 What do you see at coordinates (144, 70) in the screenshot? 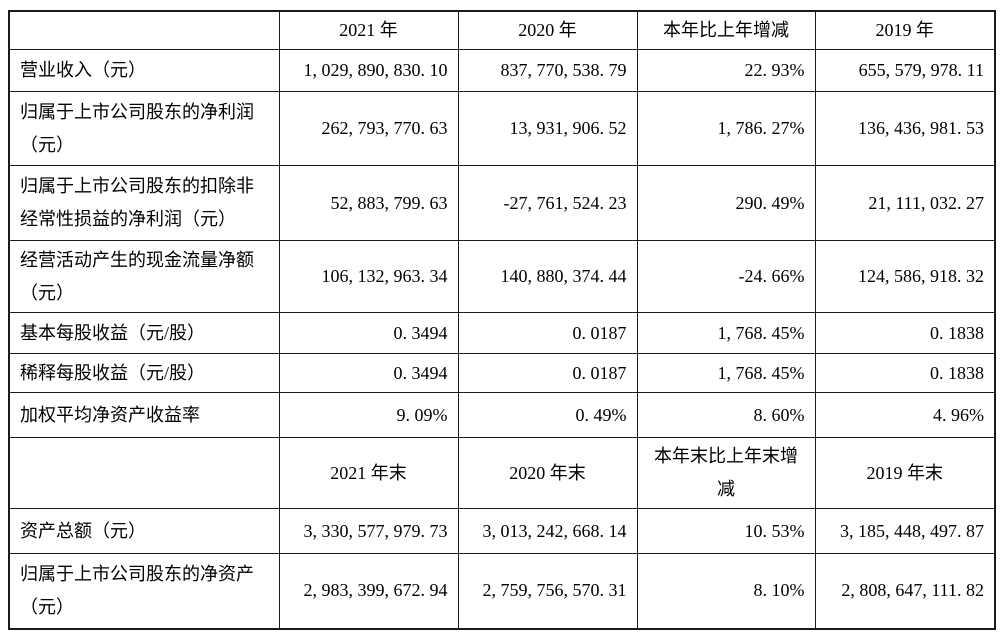
I see `row-label-cell: 营业收入（元）` at bounding box center [144, 70].